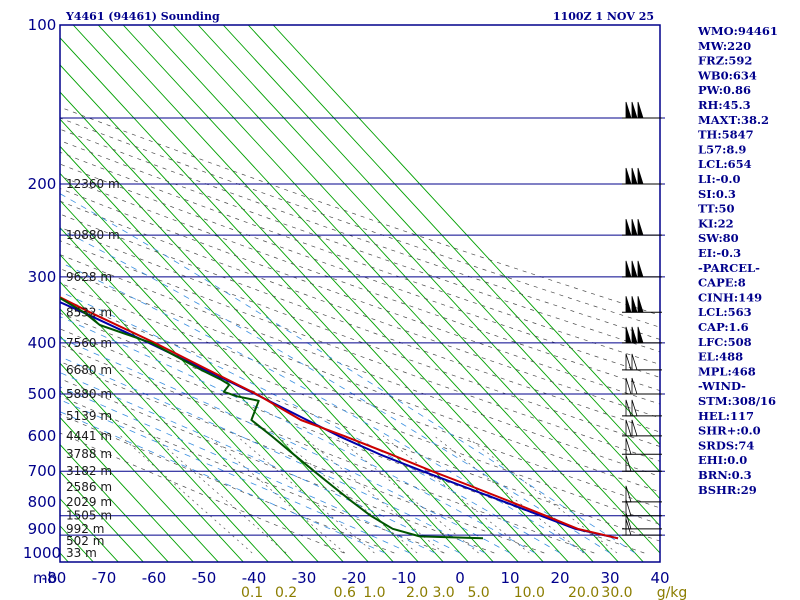 Image resolution: width=800 pixels, height=600 pixels. I want to click on index-value: LCL:563, so click(725, 312).